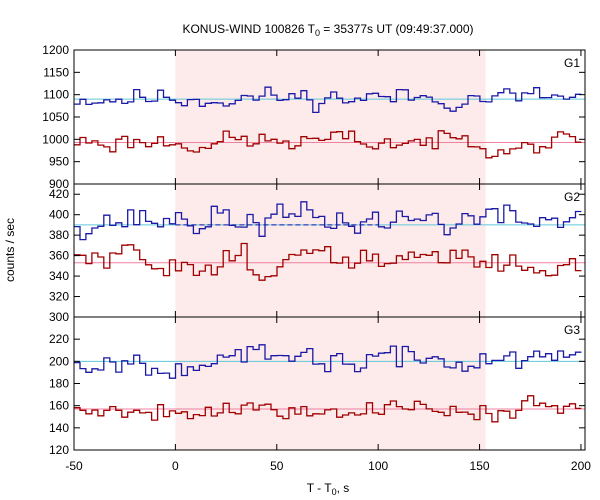 The image size is (600, 500). I want to click on x-axis-title: T - T0, s, so click(328, 489).